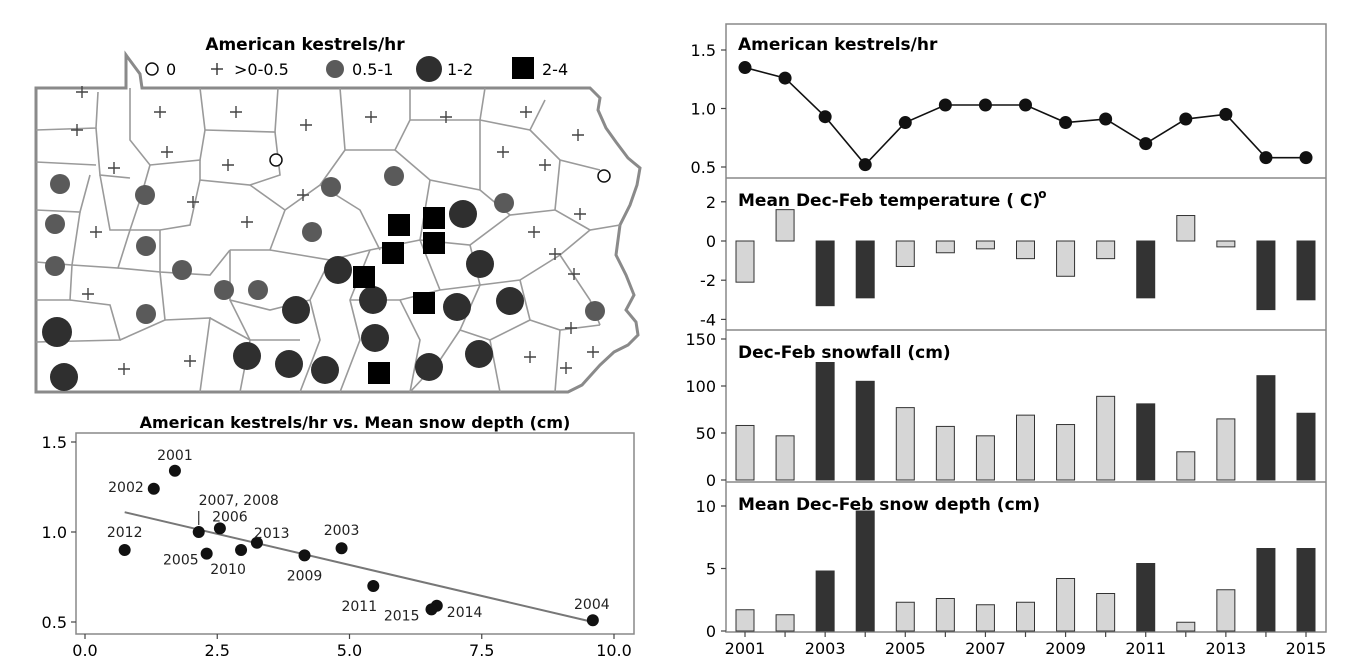  I want to click on y-tick-label: -4, so click(708, 319).